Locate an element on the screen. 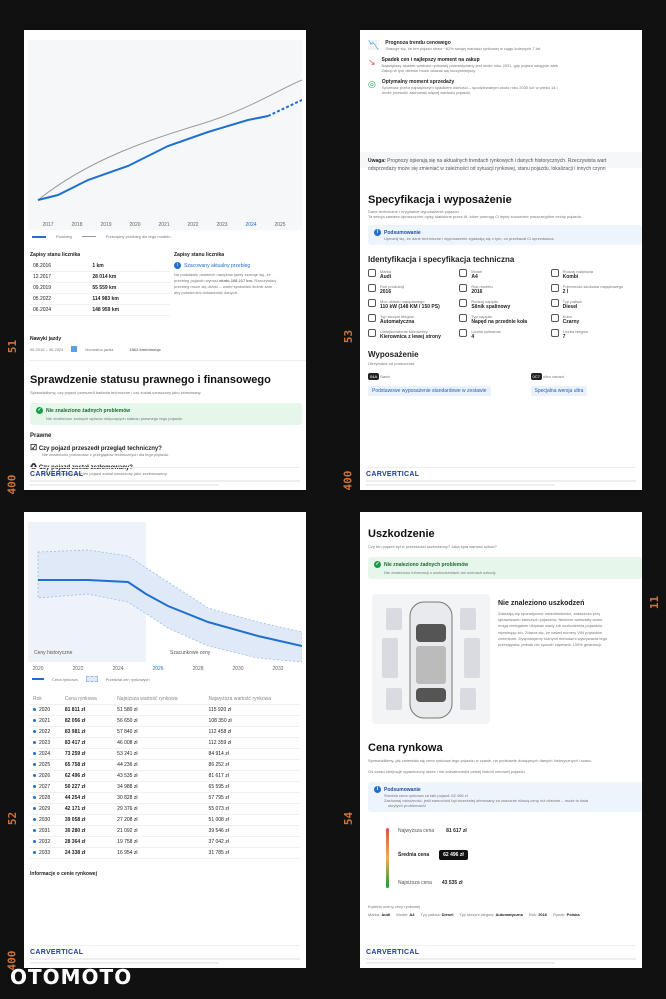 Image resolution: width=666 pixels, height=999 pixels. low-cell: 29 376 zł is located at coordinates (160, 809).